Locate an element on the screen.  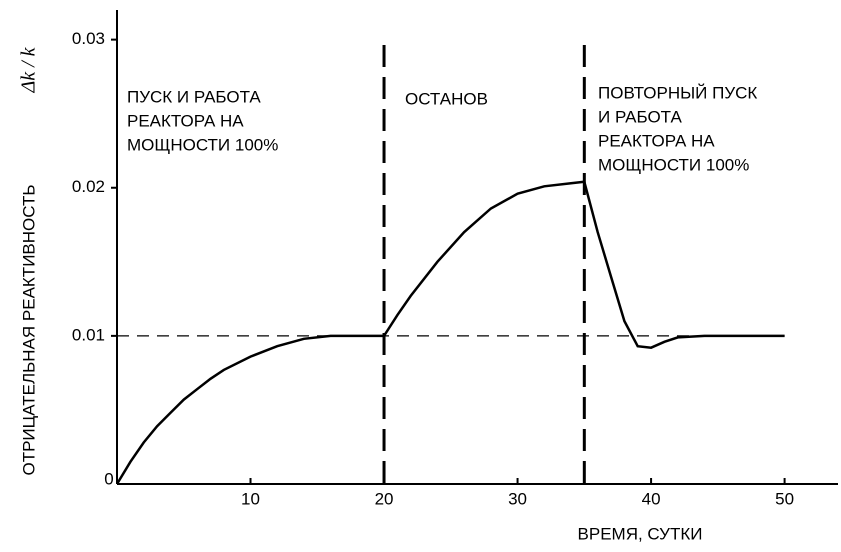
x-tick-label: 30 is located at coordinates (517, 498).